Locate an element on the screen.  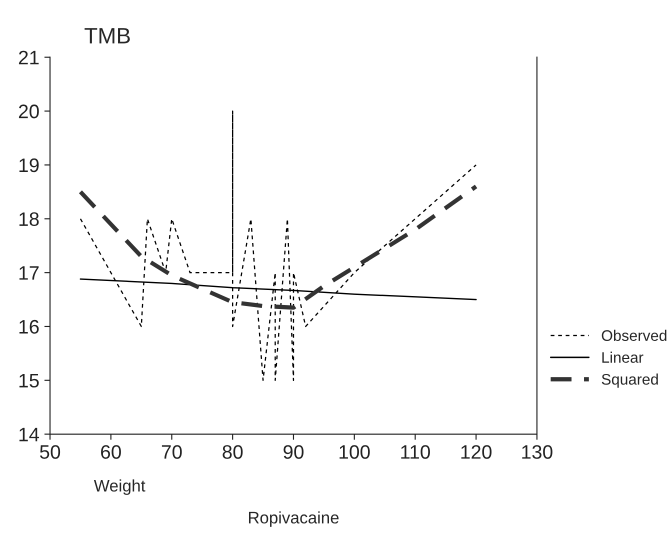
legend-label: Linear is located at coordinates (623, 357).